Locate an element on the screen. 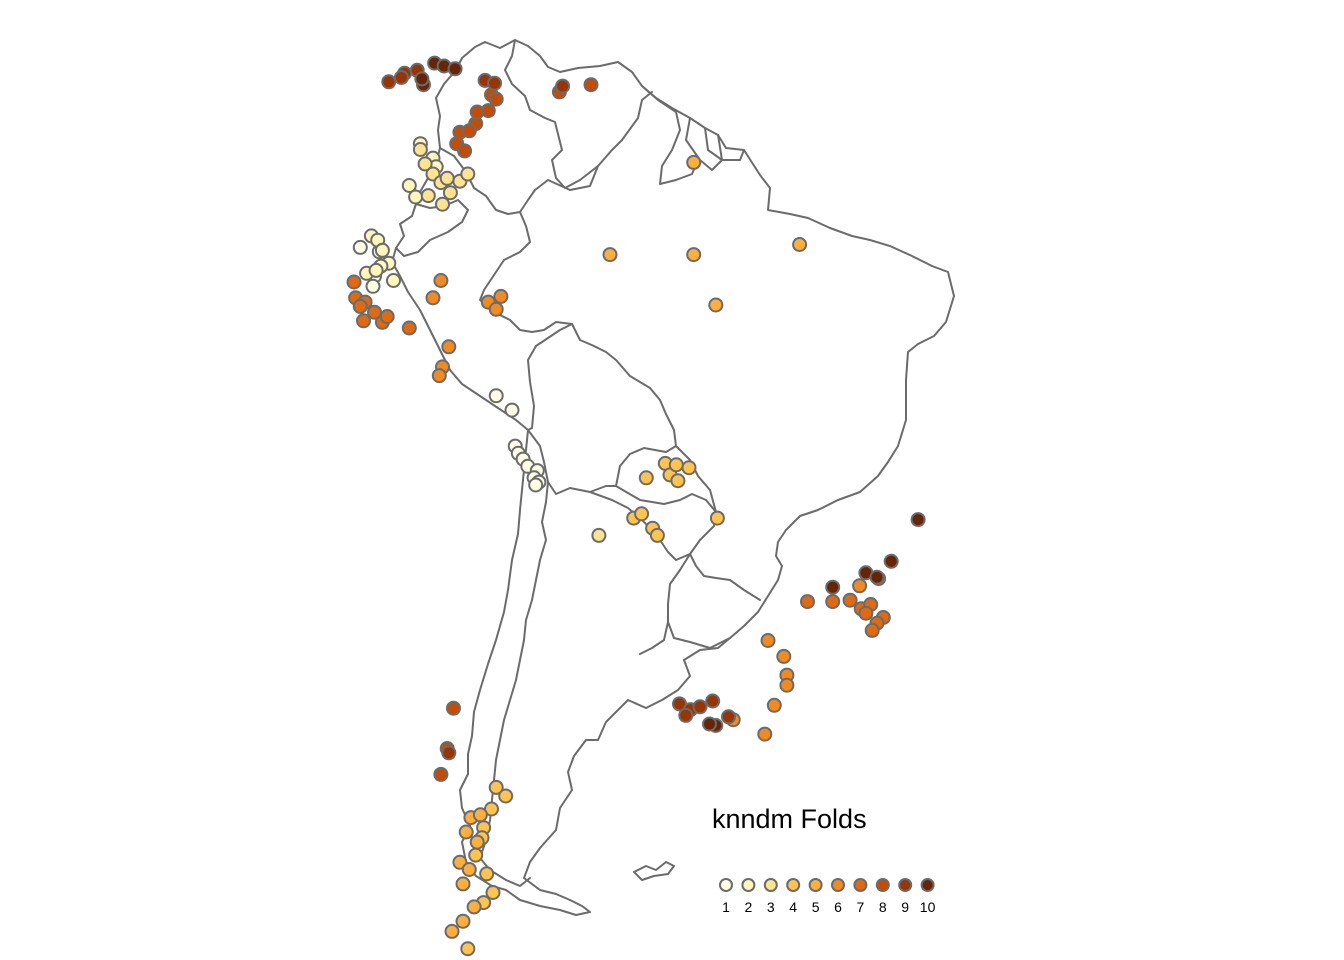 This screenshot has height=960, width=1344. legend-label-4: 4 is located at coordinates (793, 907).